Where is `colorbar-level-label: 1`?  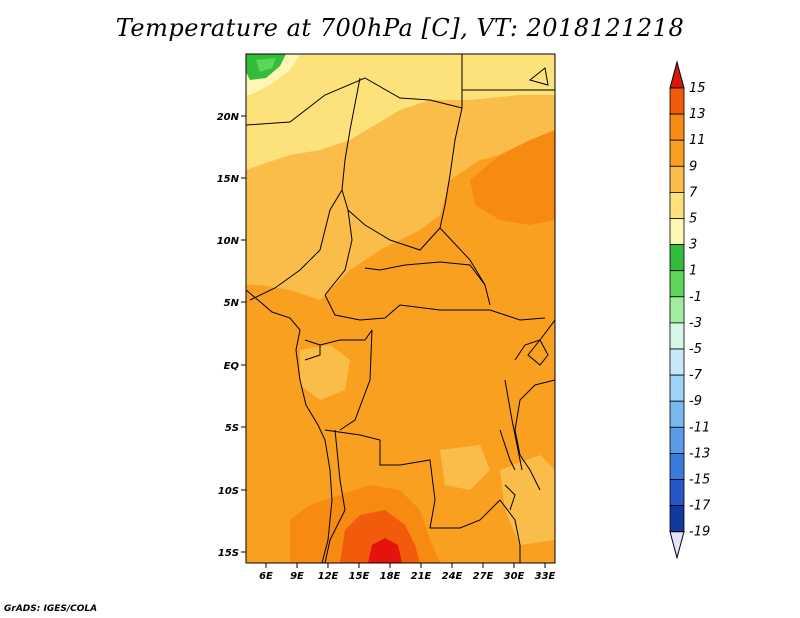
colorbar-level-label: 1 is located at coordinates (693, 271).